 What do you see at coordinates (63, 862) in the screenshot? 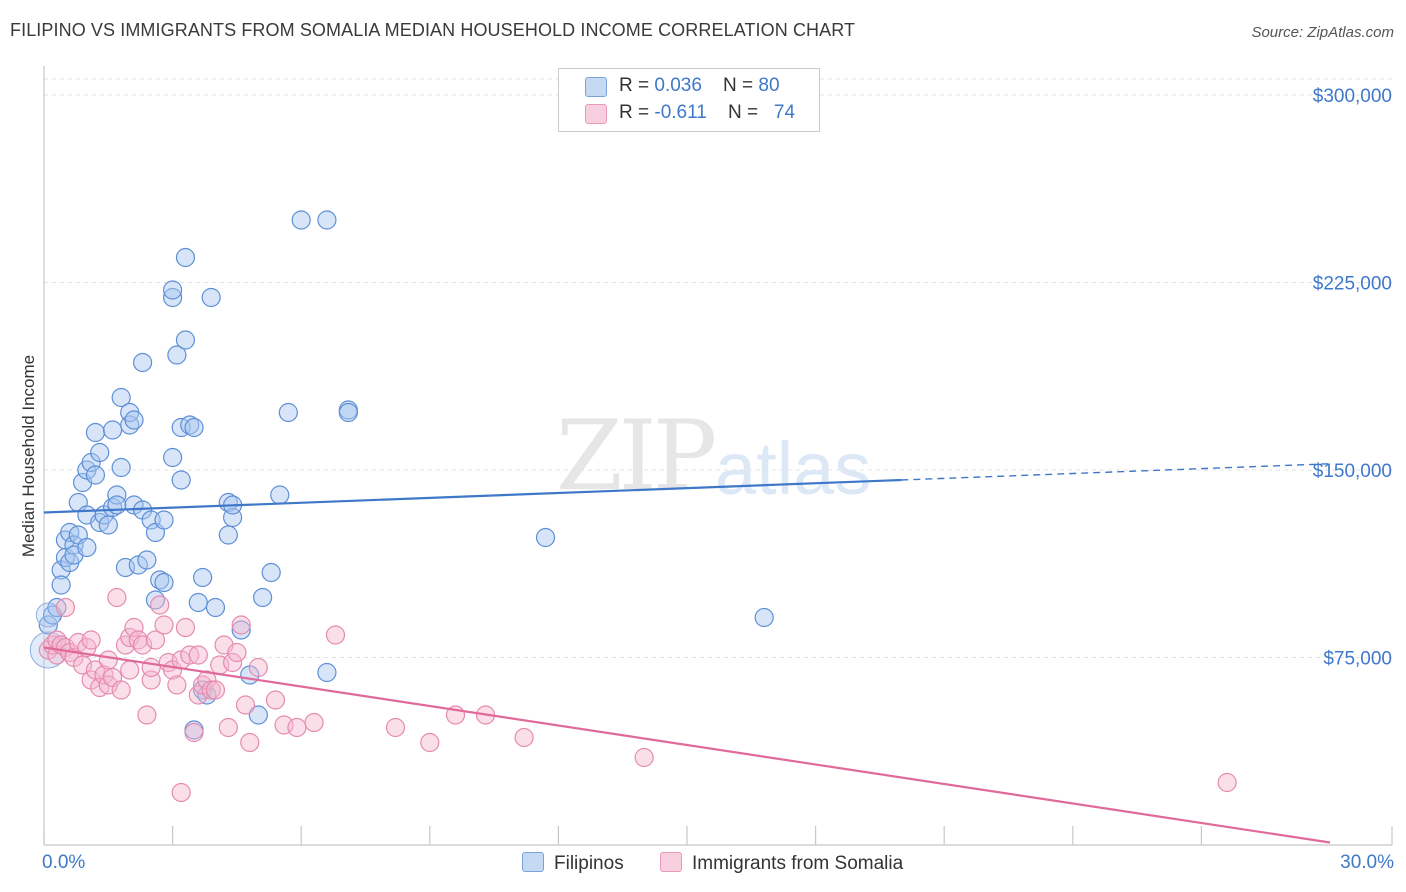
I see `x-tick-label: 0.0%` at bounding box center [63, 862].